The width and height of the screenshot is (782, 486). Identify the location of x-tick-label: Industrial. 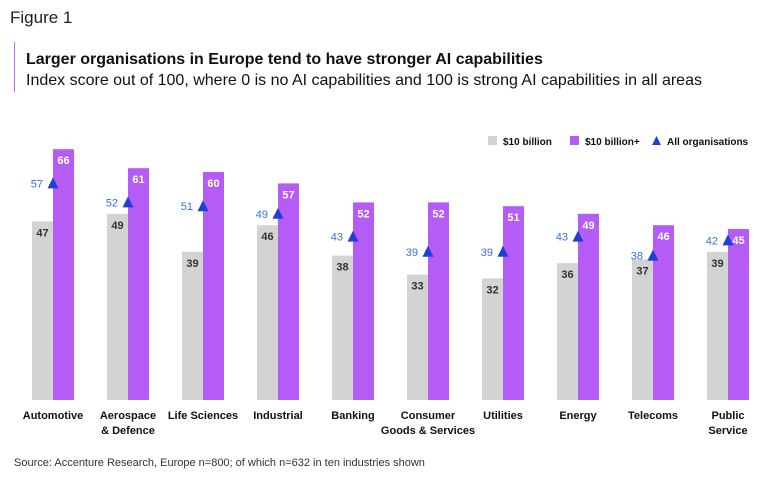
(278, 416).